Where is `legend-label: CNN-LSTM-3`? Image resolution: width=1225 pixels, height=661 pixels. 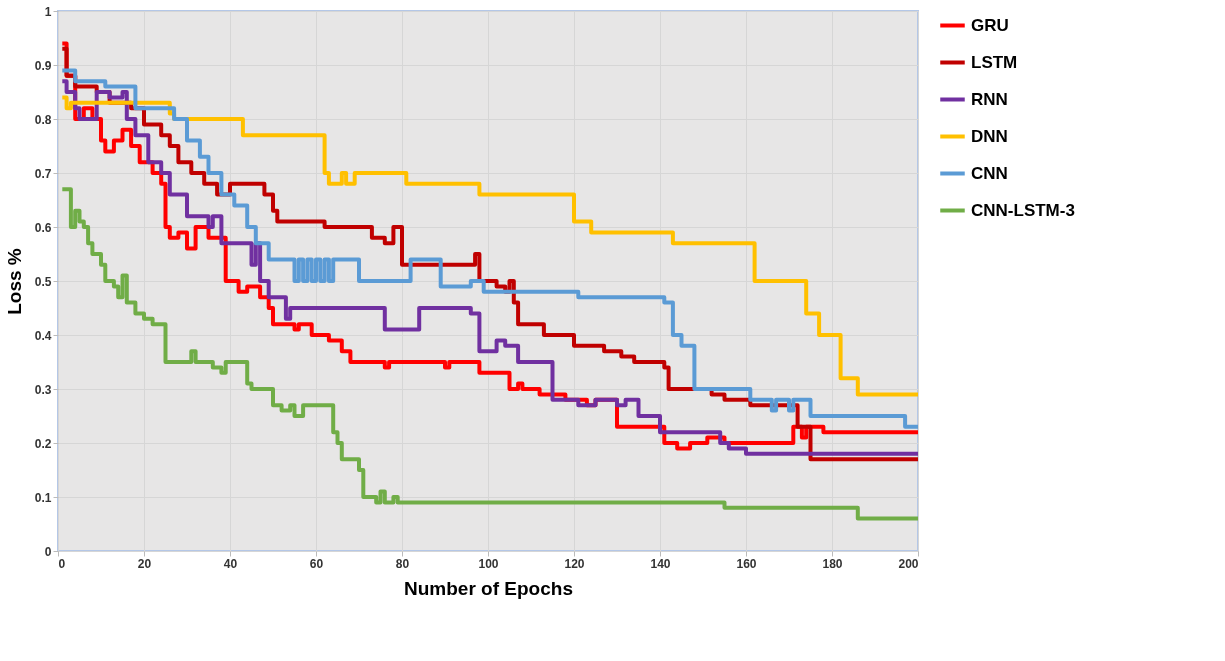
legend-label: CNN-LSTM-3 is located at coordinates (1023, 210).